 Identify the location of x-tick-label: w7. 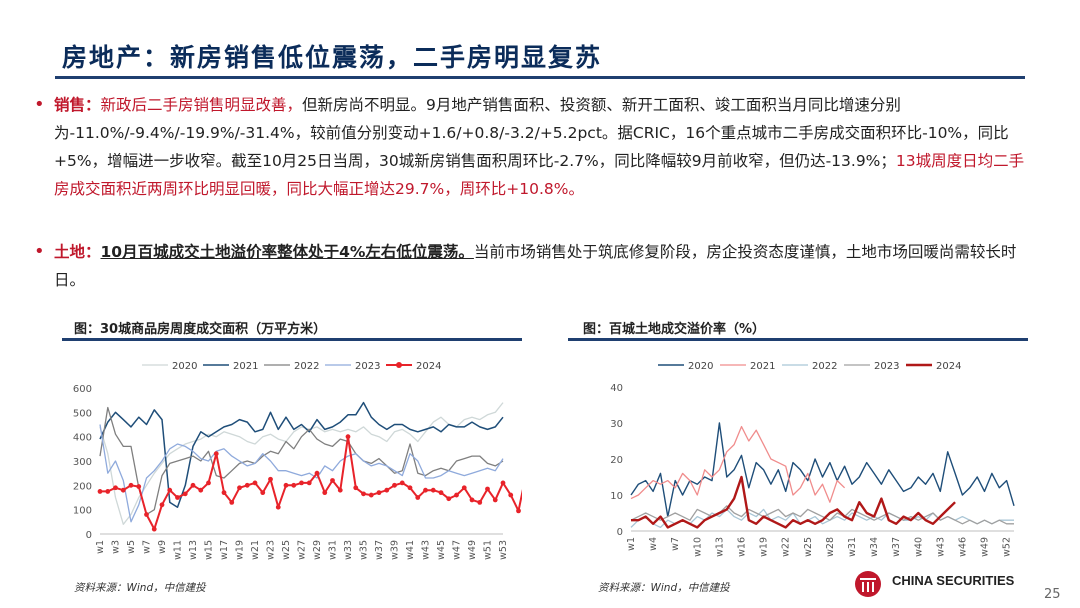
(675, 544).